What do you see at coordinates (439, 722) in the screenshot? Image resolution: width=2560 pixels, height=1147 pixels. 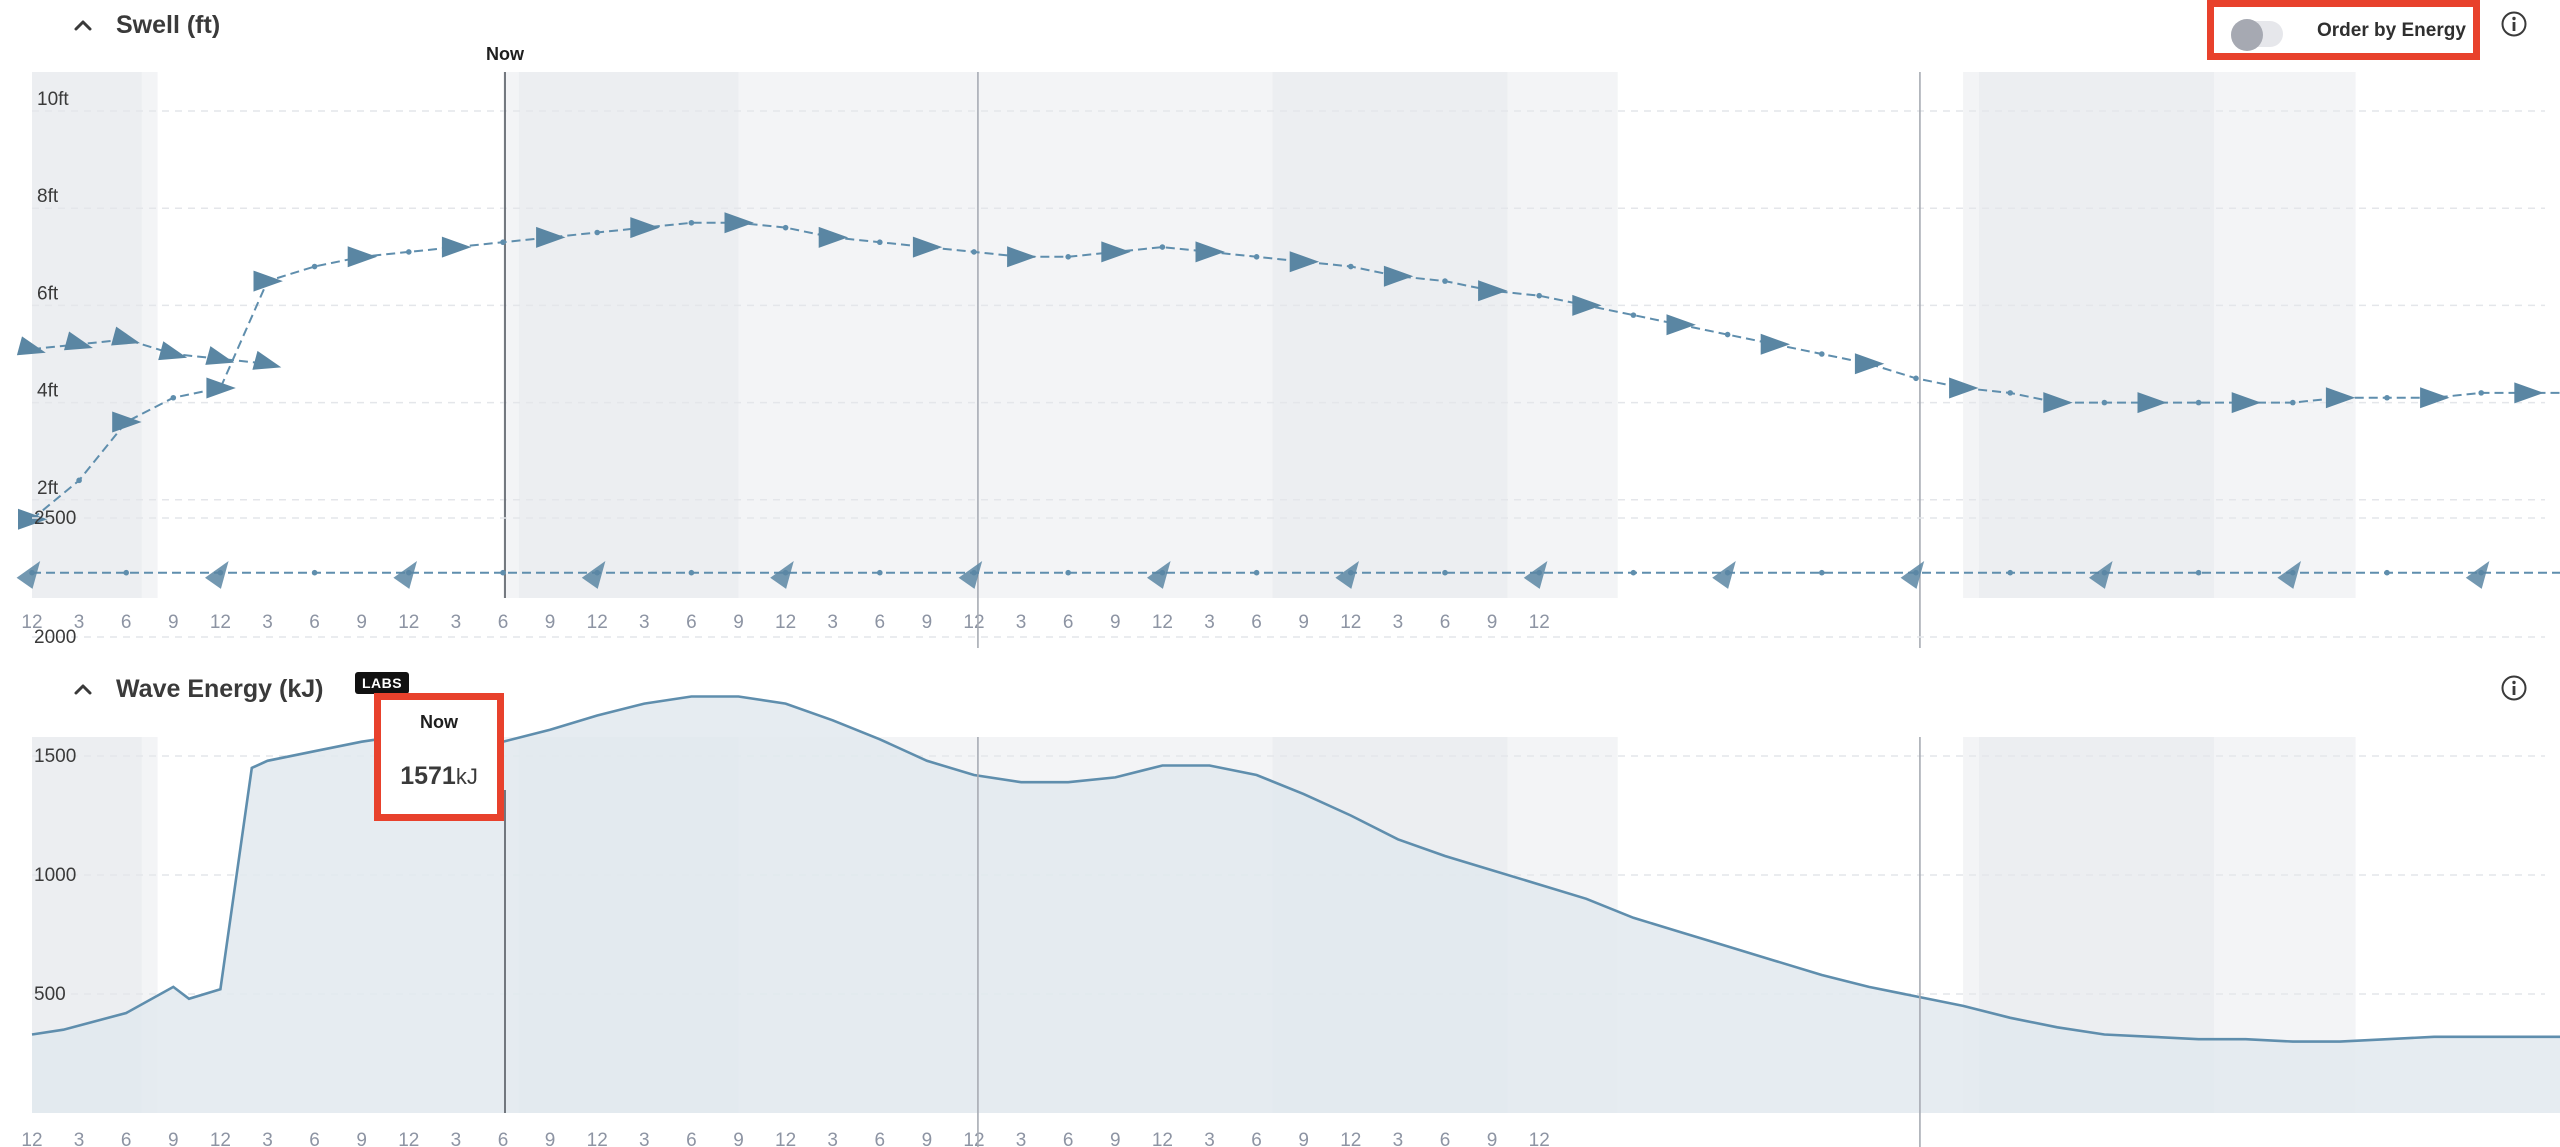 I see `now-energy-label: Now` at bounding box center [439, 722].